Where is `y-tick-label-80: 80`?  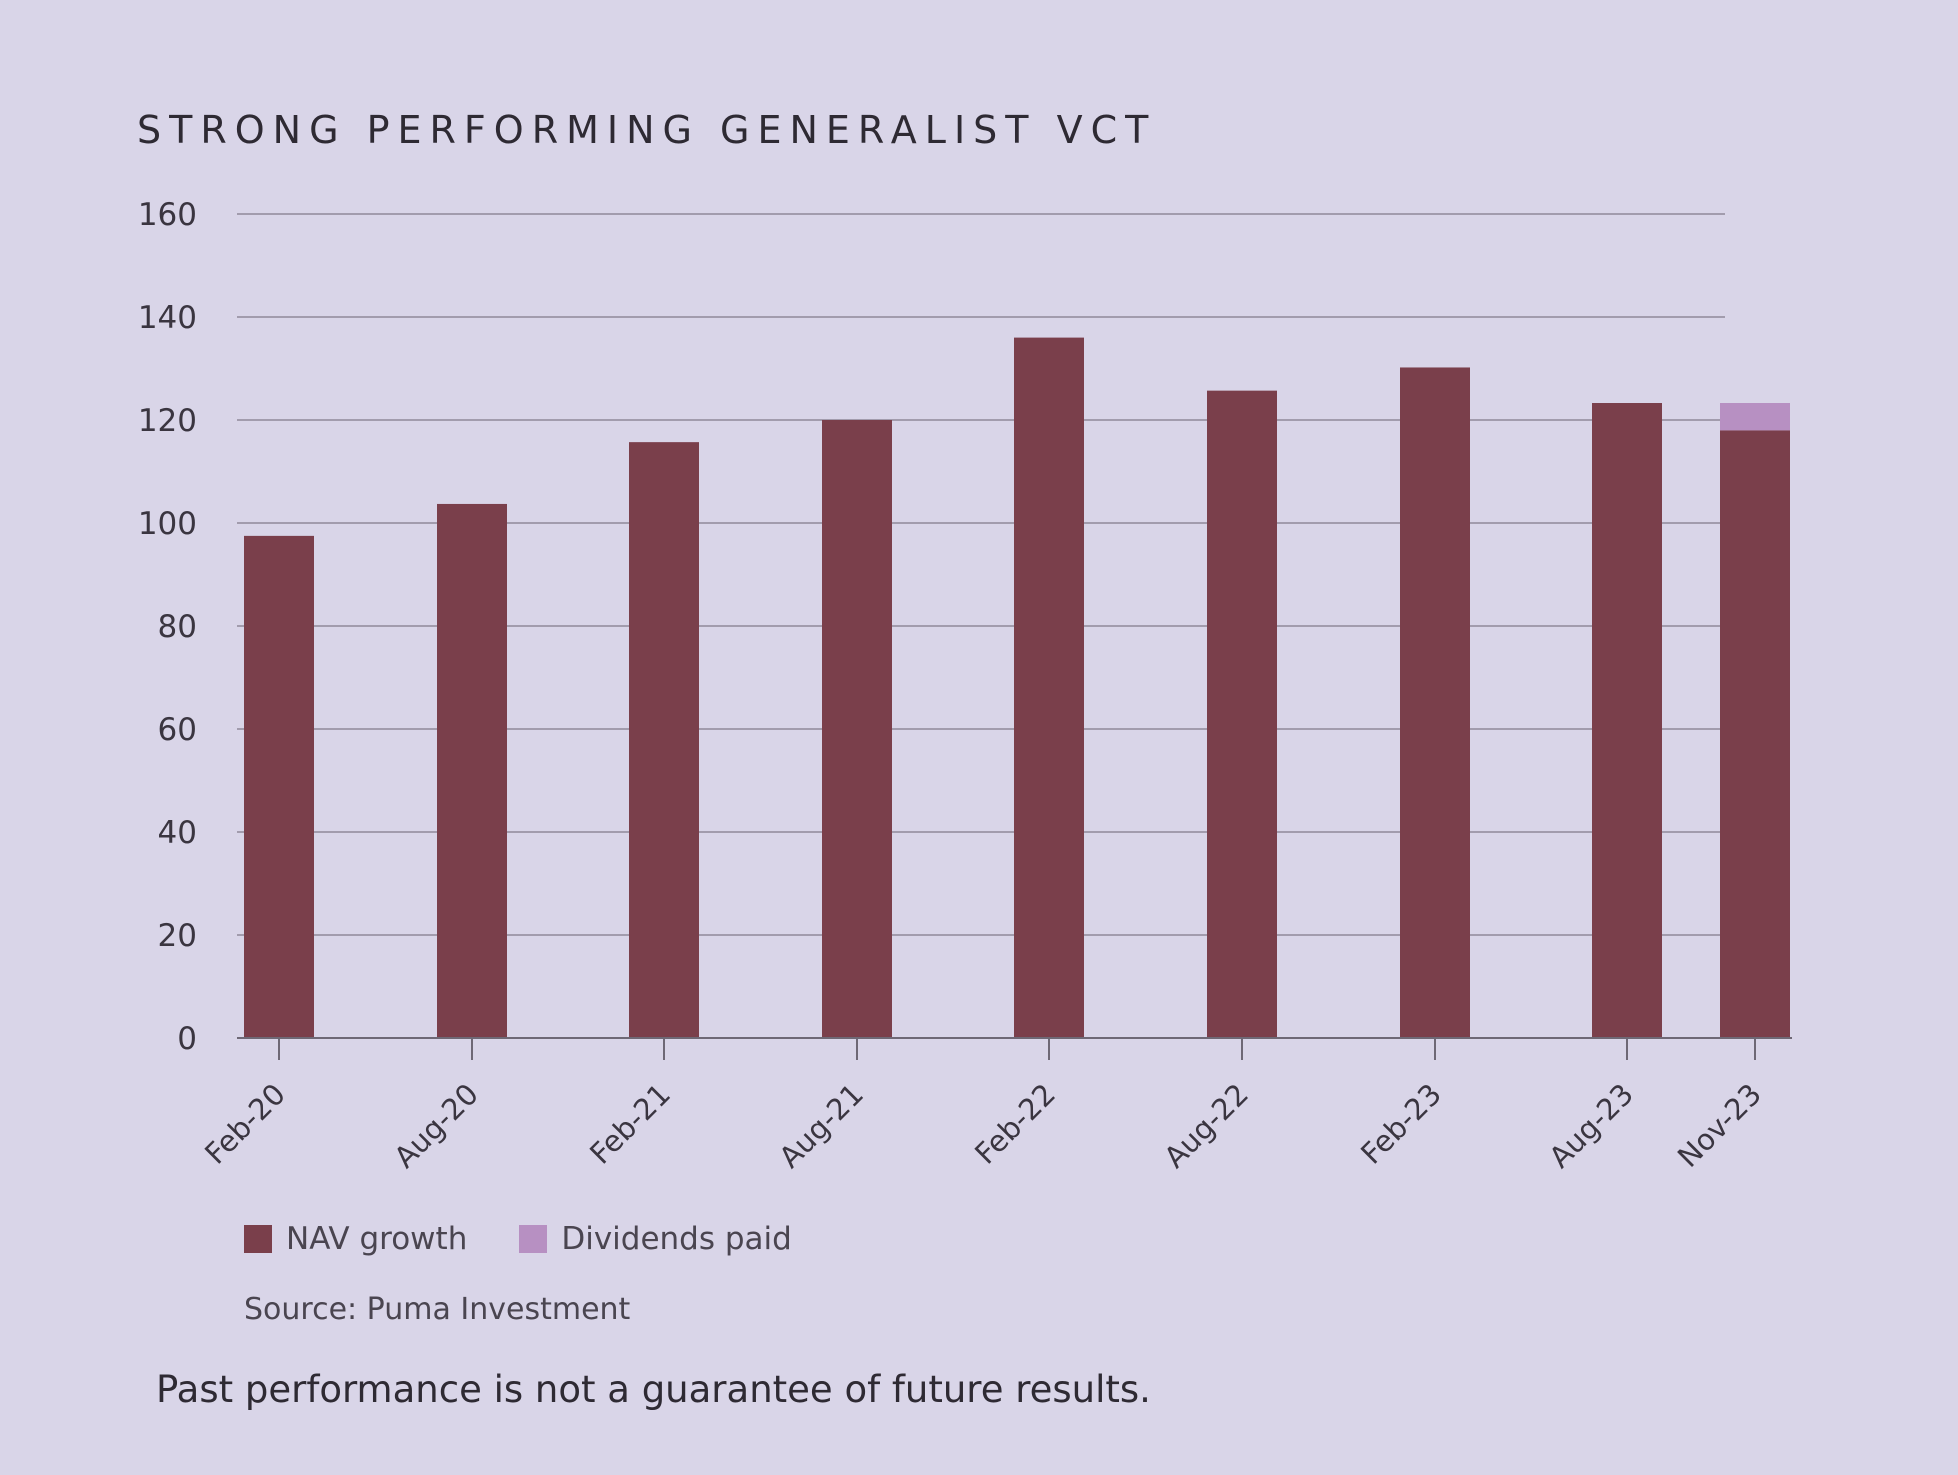 y-tick-label-80: 80 is located at coordinates (177, 627).